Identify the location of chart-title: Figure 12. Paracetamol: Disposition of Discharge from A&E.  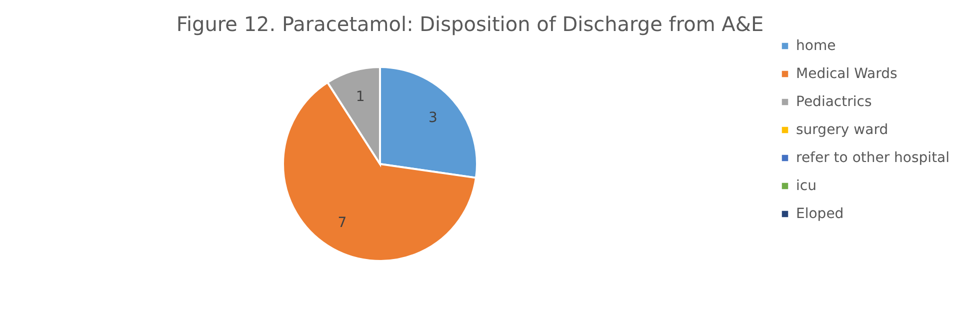
(470, 24).